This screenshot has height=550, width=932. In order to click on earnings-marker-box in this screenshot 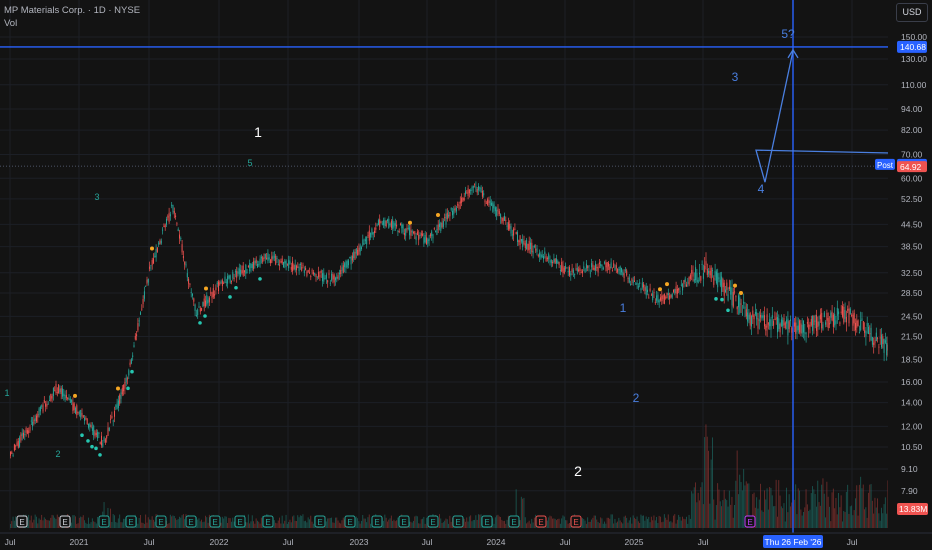, I will do `click(541, 521)`.